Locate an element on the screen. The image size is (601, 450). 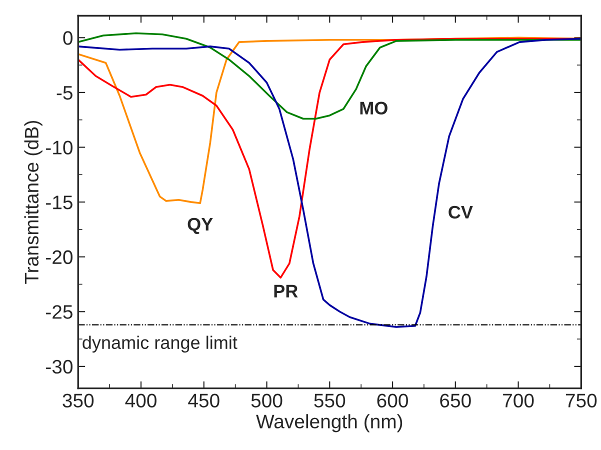
x-tick-label: 700 is located at coordinates (518, 401).